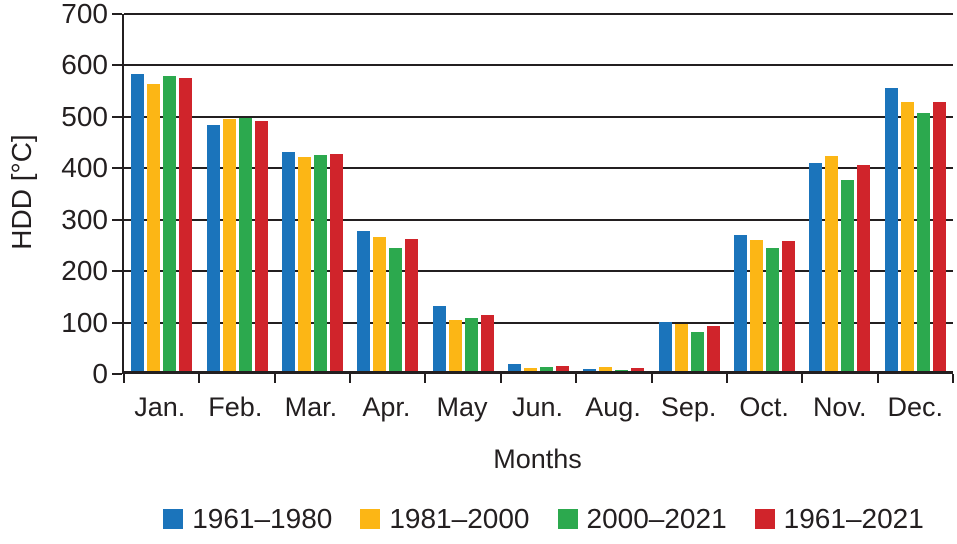  Describe the element at coordinates (839, 192) in the screenshot. I see `bar-group-nov` at that location.